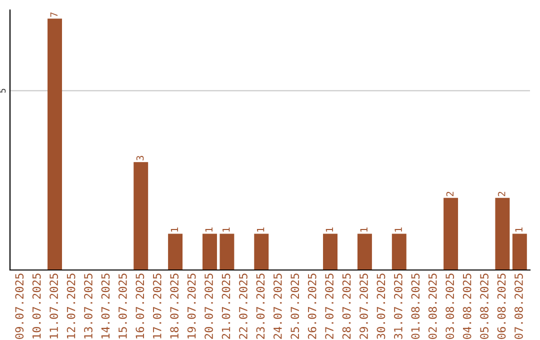 Image resolution: width=540 pixels, height=340 pixels. Describe the element at coordinates (226, 306) in the screenshot. I see `x-tick-label: 21.07.2025` at that location.